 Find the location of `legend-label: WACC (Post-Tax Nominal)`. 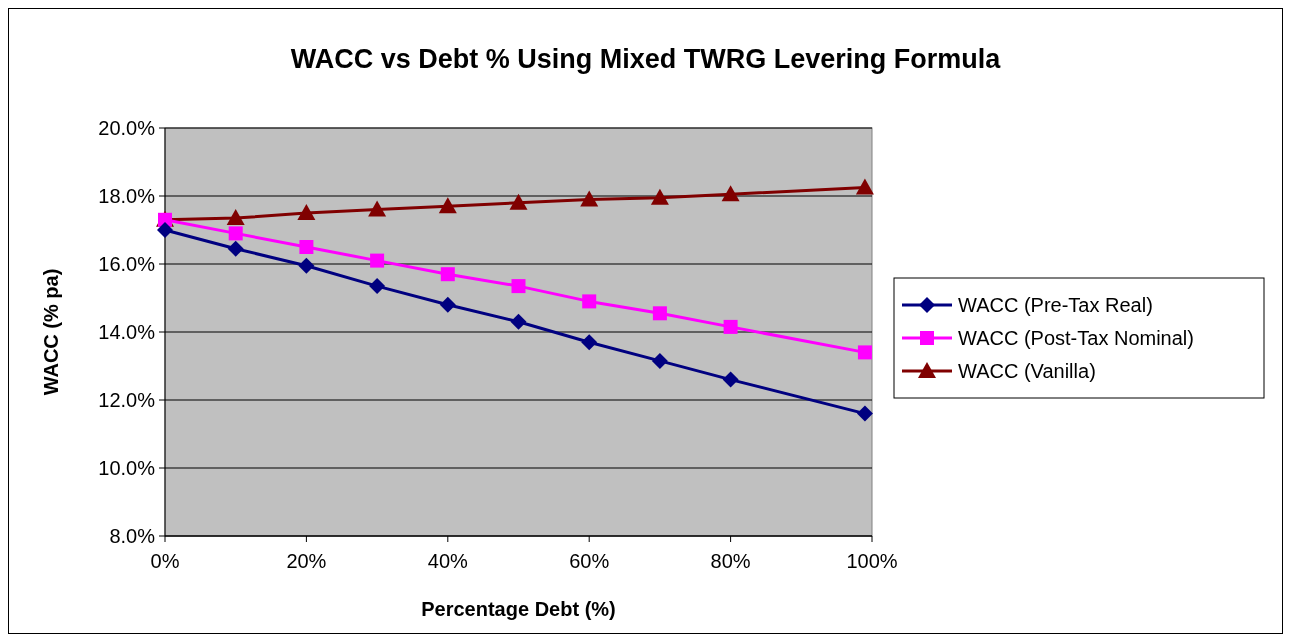

legend-label: WACC (Post-Tax Nominal) is located at coordinates (1076, 338).